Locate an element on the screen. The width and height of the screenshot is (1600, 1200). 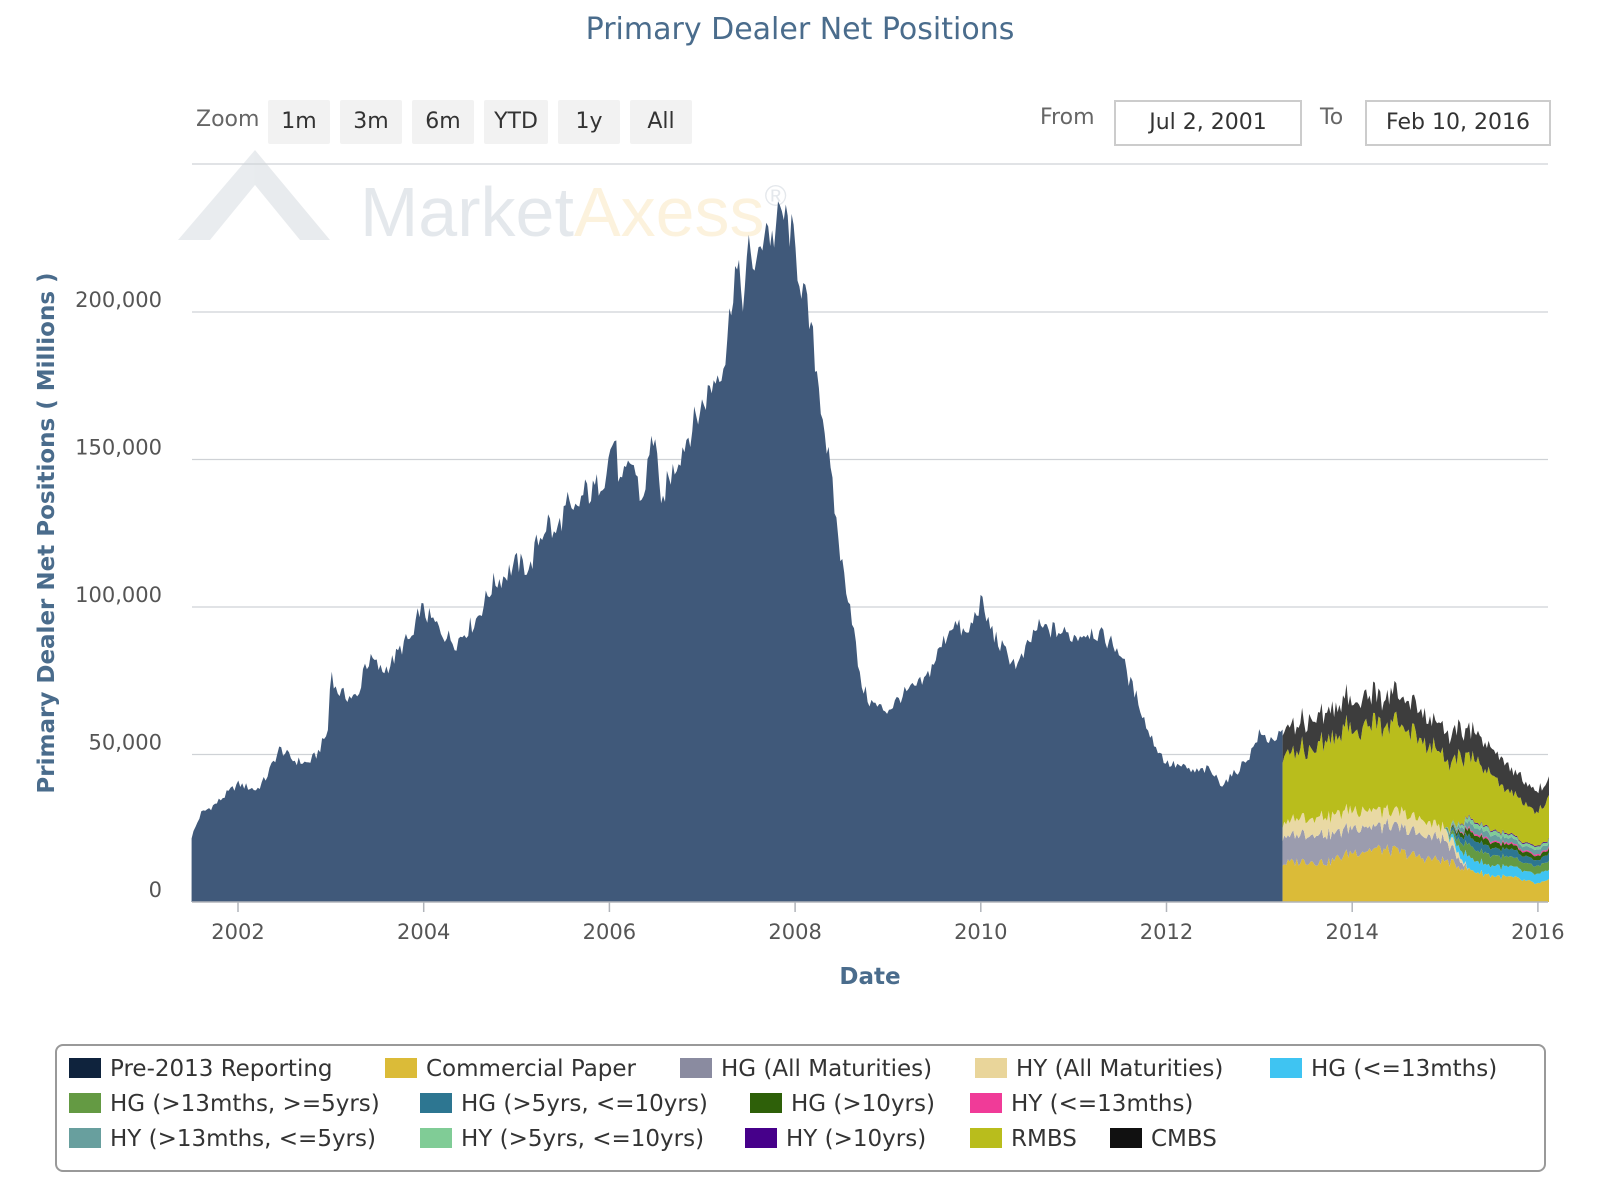
legend-item-cmbs: CMBS is located at coordinates (1163, 1141).